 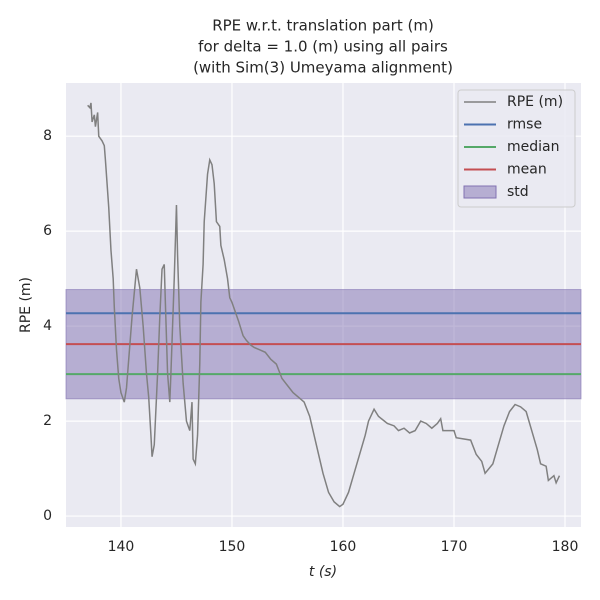 What do you see at coordinates (121, 547) in the screenshot?
I see `x-tick-label: 140` at bounding box center [121, 547].